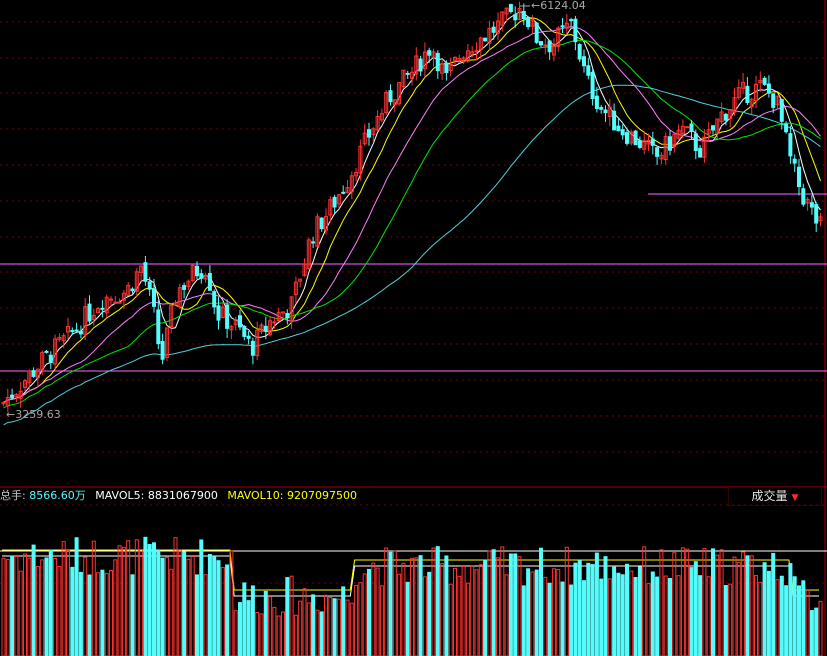 Image resolution: width=827 pixels, height=656 pixels. Describe the element at coordinates (120, 495) in the screenshot. I see `mavol5-label: MAVOL5:` at that location.